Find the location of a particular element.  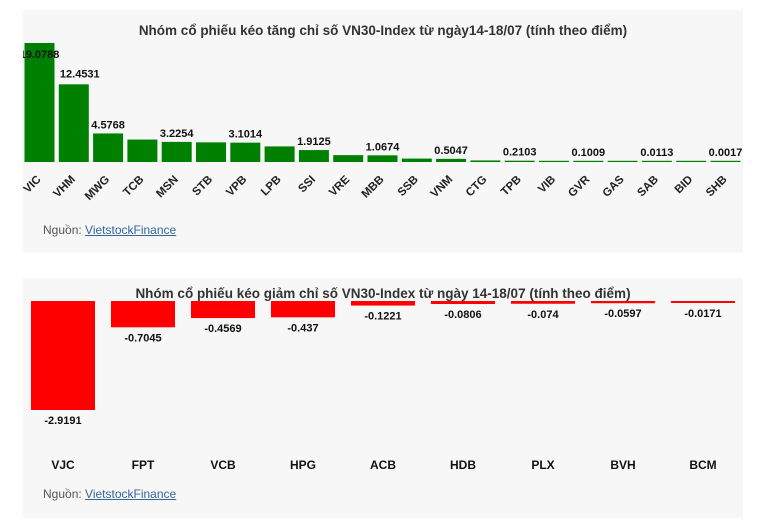

tick-label-shb: SHB is located at coordinates (717, 187).